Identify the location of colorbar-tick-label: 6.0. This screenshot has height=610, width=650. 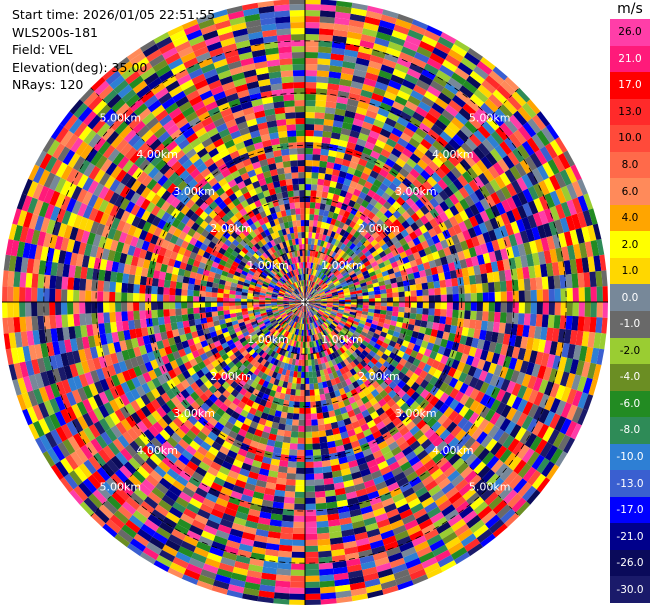
(630, 191).